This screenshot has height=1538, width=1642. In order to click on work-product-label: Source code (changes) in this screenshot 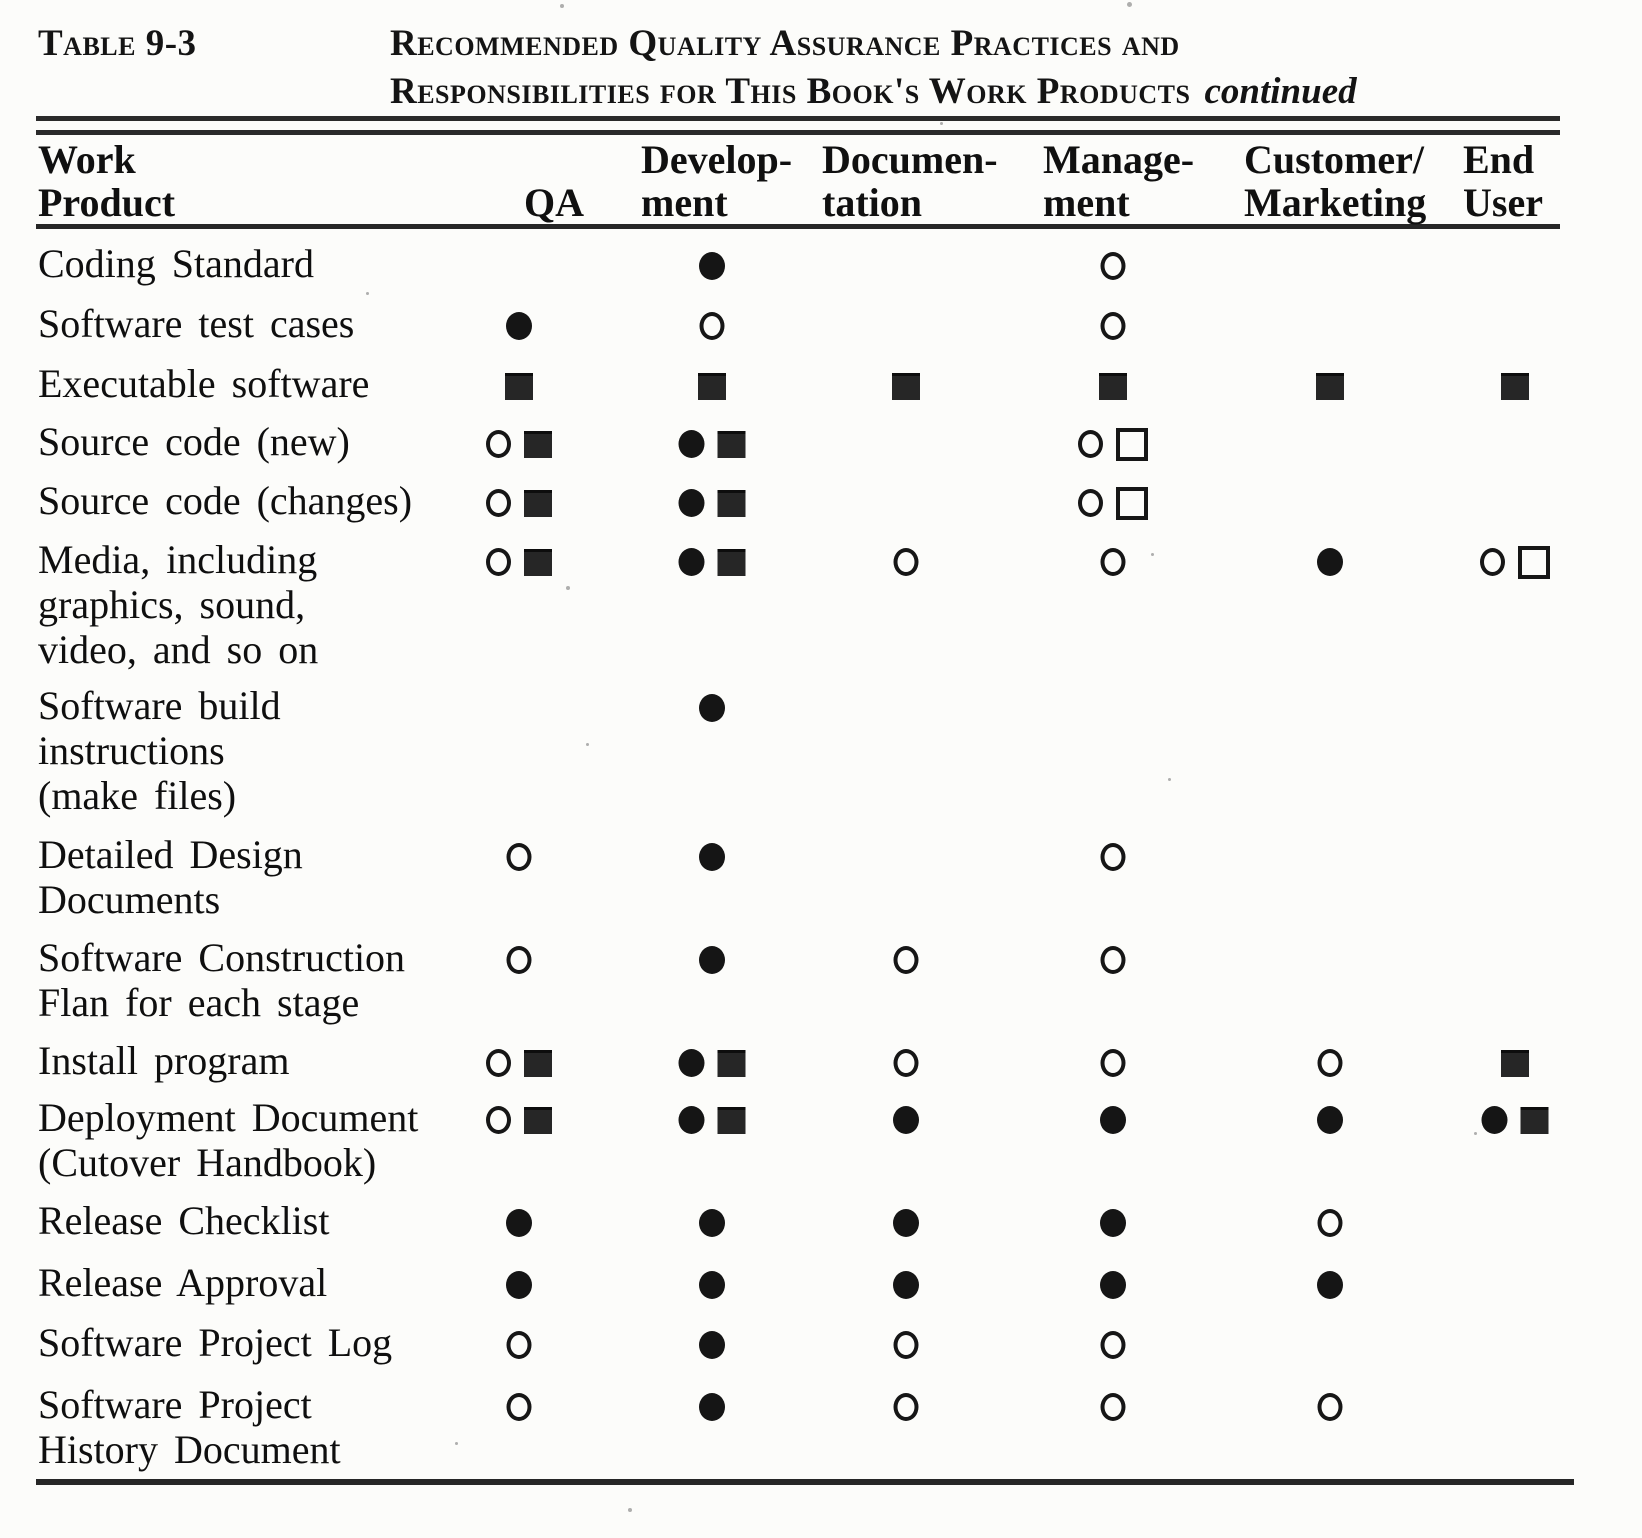, I will do `click(225, 500)`.